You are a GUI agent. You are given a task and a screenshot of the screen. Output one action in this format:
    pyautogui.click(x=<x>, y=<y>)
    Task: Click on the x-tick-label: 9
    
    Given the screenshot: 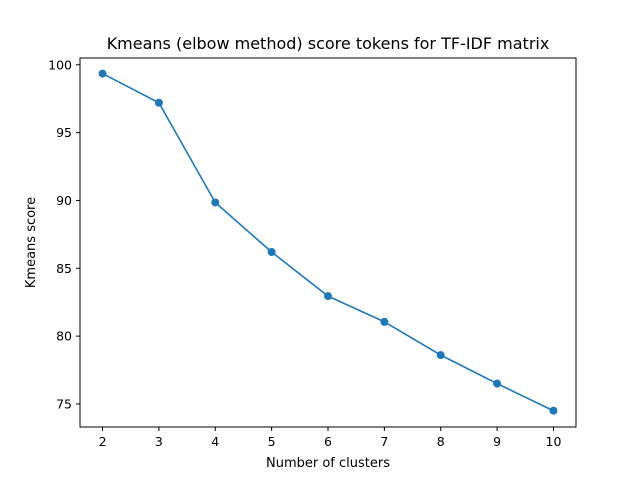 What is the action you would take?
    pyautogui.click(x=497, y=441)
    